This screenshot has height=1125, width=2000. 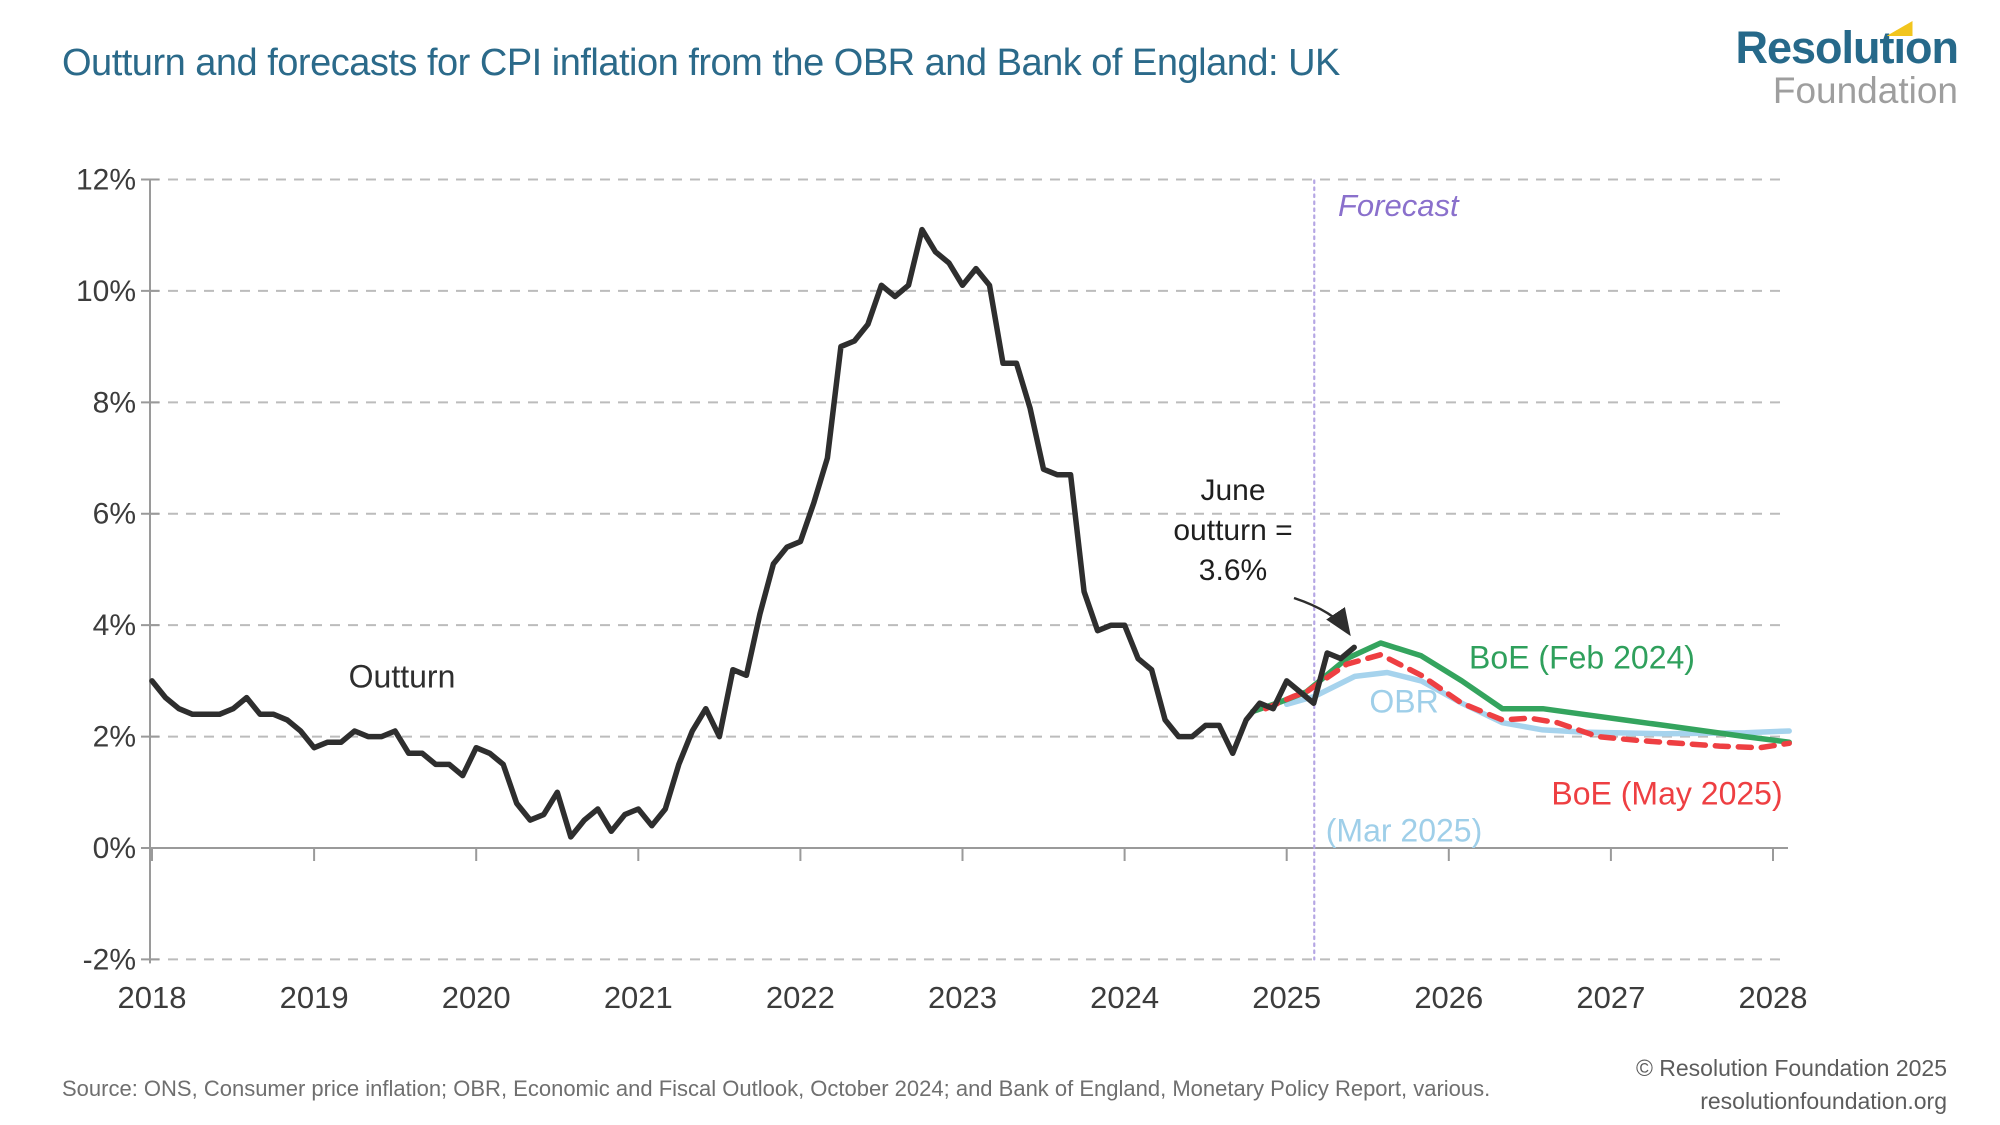 What do you see at coordinates (1667, 793) in the screenshot?
I see `boe-may-series-label: BoE (May 2025)` at bounding box center [1667, 793].